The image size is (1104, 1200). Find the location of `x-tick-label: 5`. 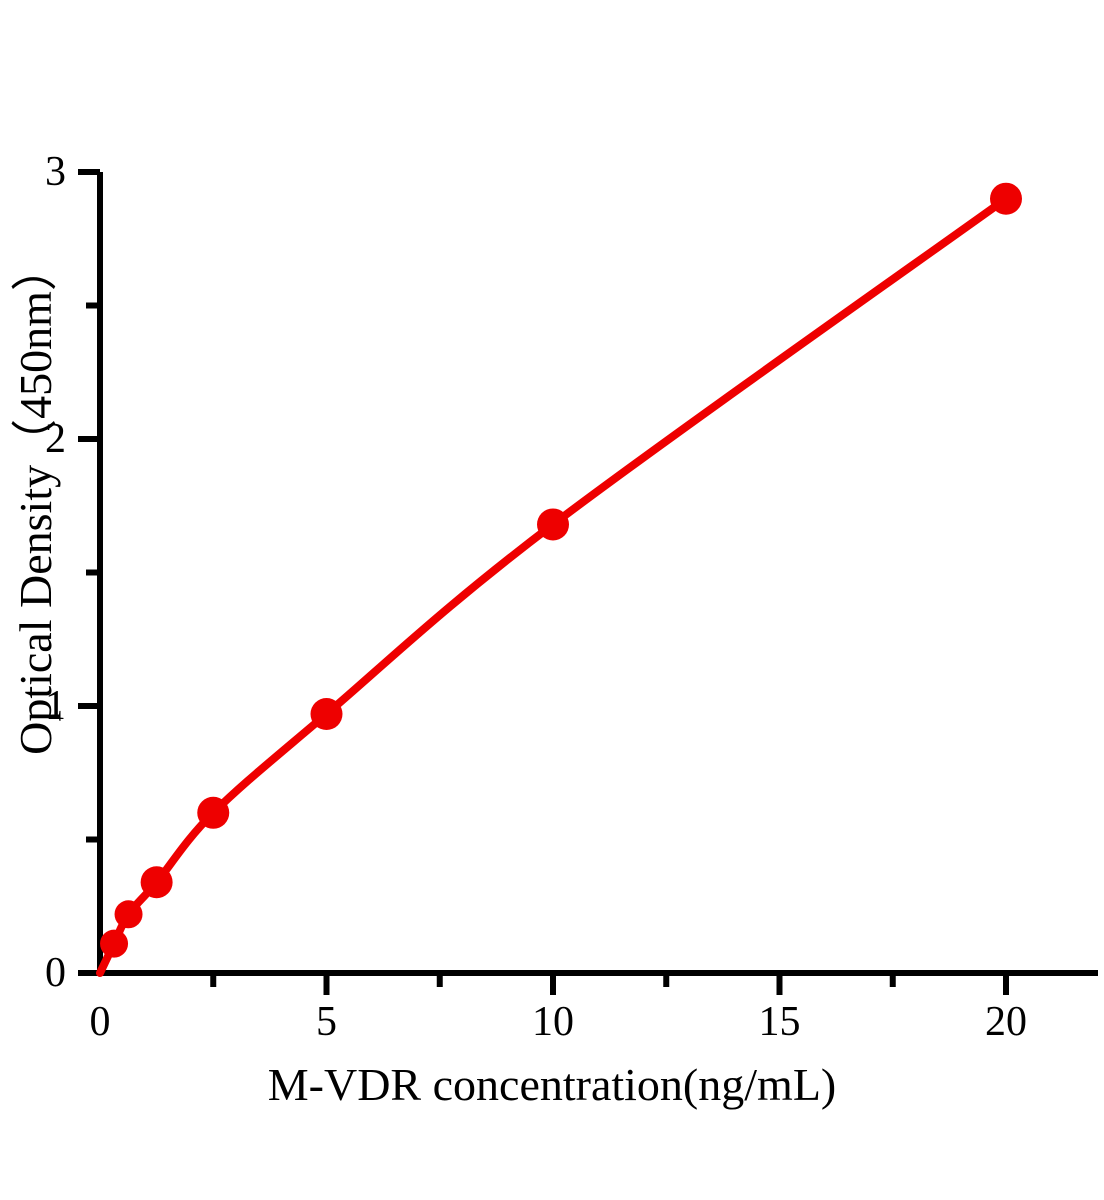

x-tick-label: 5 is located at coordinates (326, 1022).